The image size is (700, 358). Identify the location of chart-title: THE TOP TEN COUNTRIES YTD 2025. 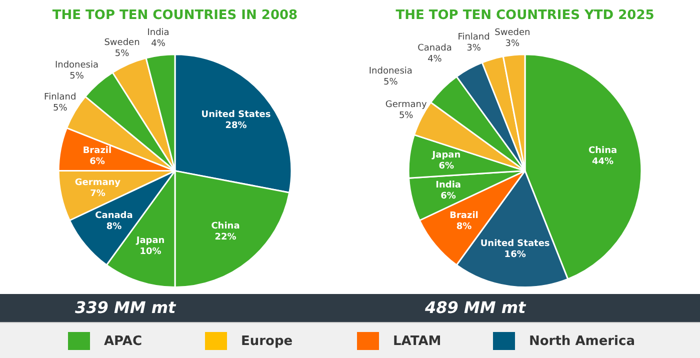
(525, 16).